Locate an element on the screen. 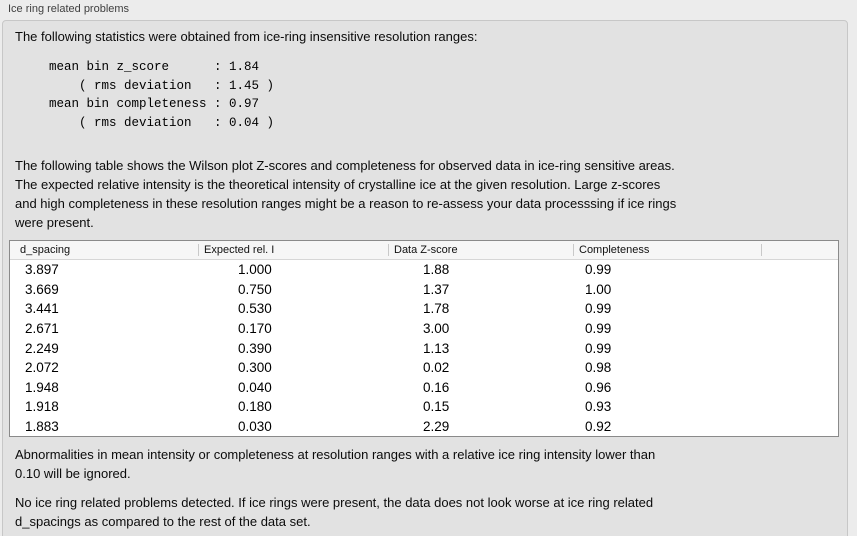 This screenshot has width=857, height=536. cell-d-spacing: 2.072 is located at coordinates (42, 368).